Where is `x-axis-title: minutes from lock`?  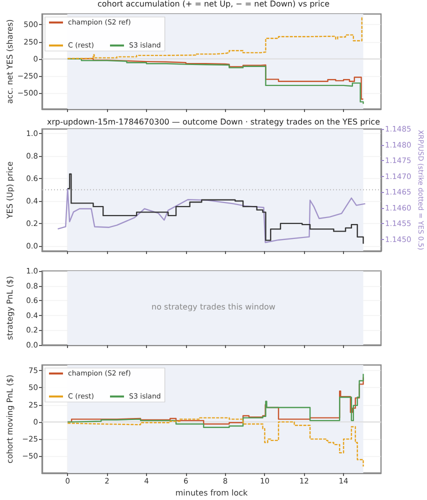 x-axis-title: minutes from lock is located at coordinates (211, 493).